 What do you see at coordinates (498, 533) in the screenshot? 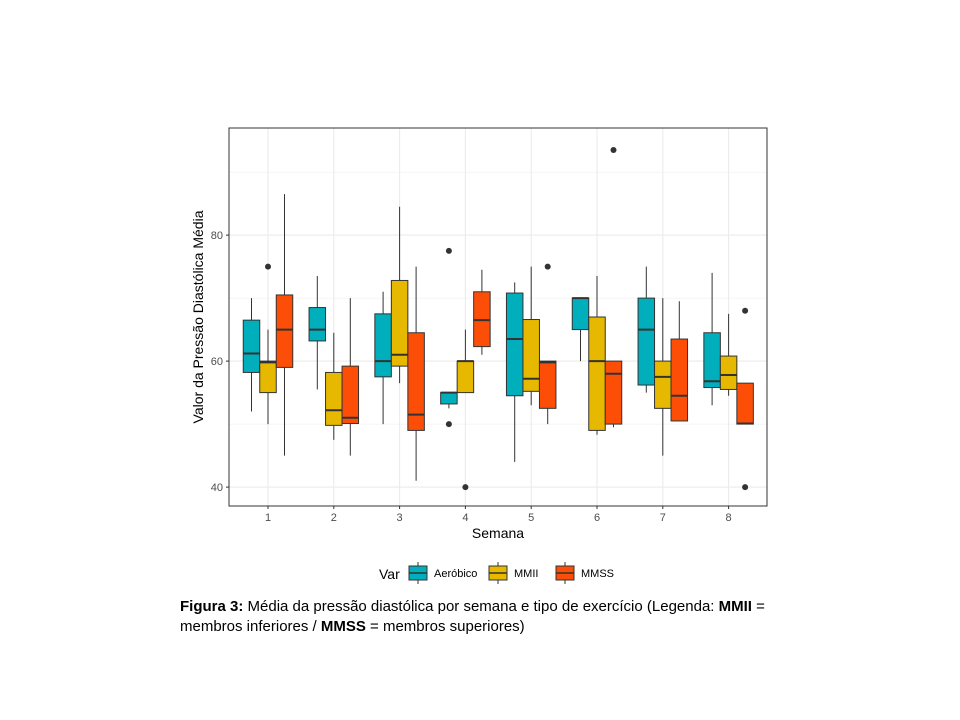
I see `x-axis-title: Semana` at bounding box center [498, 533].